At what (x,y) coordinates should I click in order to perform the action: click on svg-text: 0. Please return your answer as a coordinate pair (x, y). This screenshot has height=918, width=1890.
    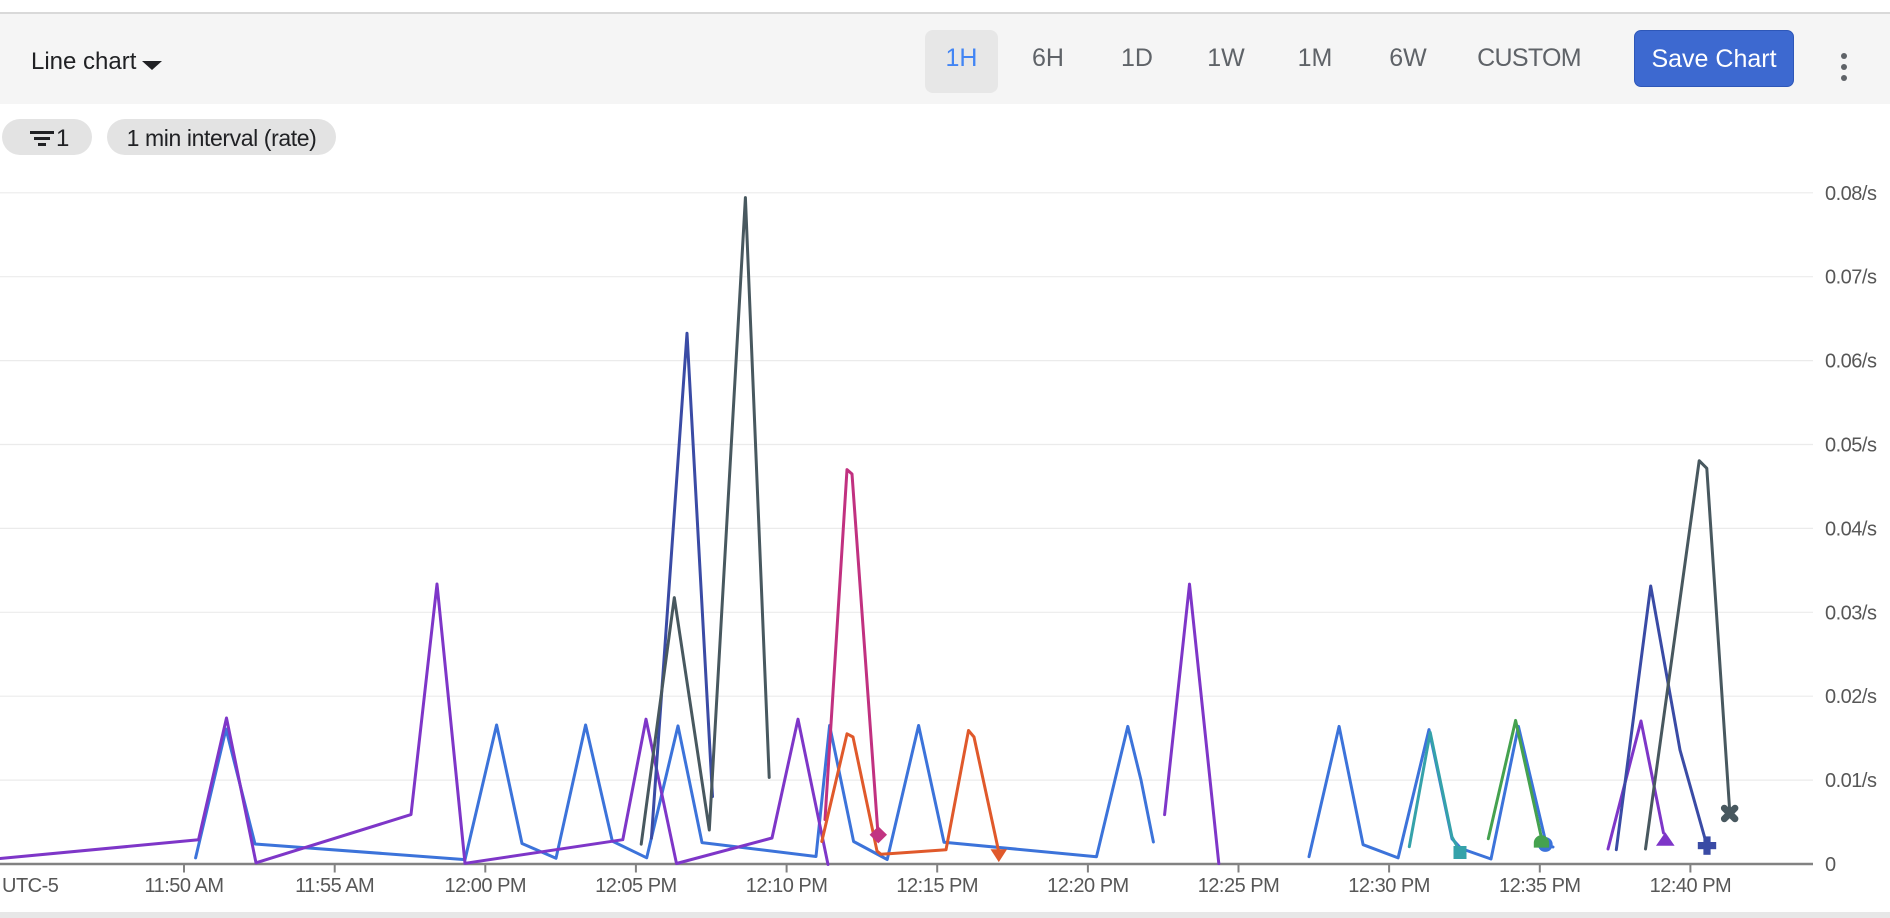
    Looking at the image, I should click on (1830, 865).